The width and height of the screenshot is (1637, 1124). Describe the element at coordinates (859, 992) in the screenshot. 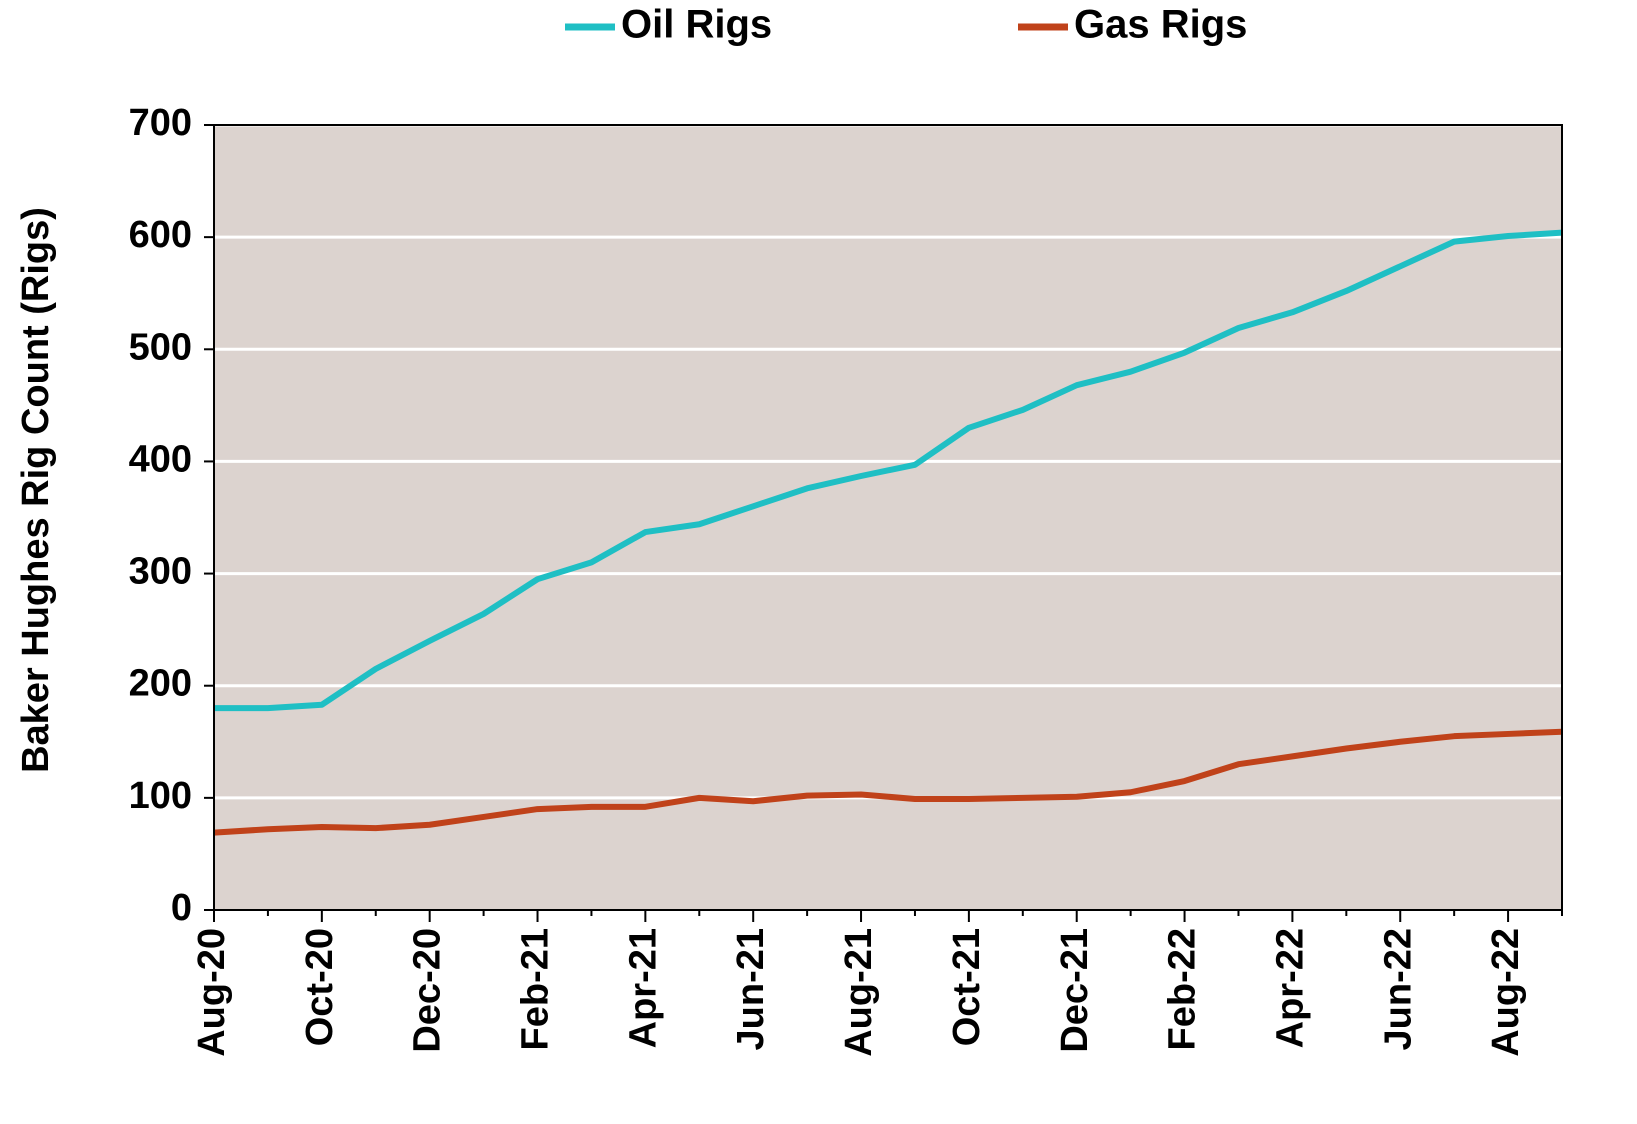

I see `x-tick-label: Aug-21` at that location.